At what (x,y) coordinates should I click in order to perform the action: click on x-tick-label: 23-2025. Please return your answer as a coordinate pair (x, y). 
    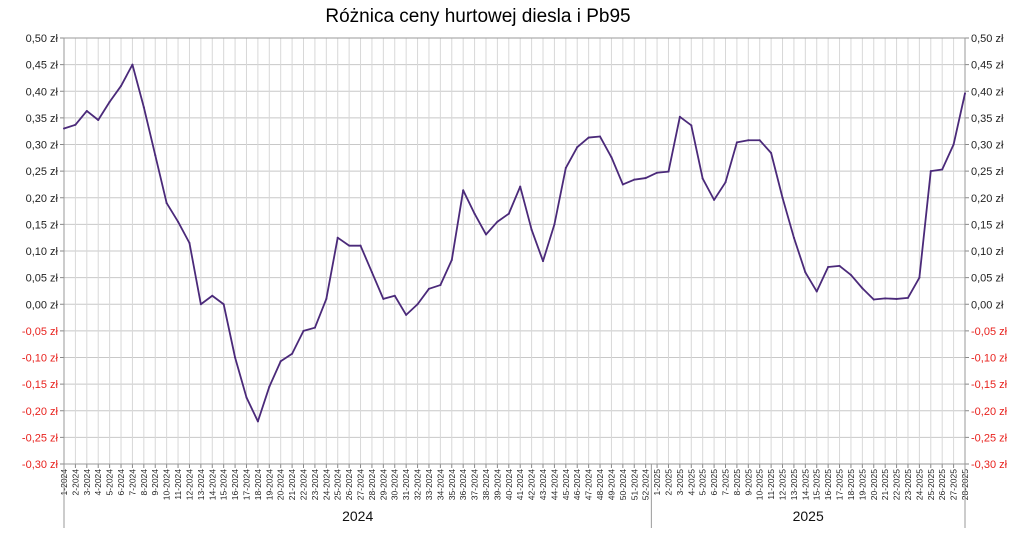
    Looking at the image, I should click on (908, 484).